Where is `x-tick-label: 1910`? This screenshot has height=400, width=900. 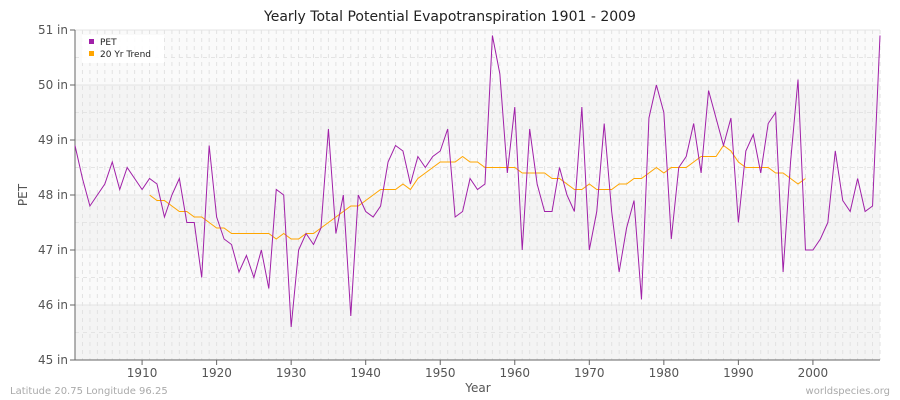
x-tick-label: 1910 is located at coordinates (142, 373).